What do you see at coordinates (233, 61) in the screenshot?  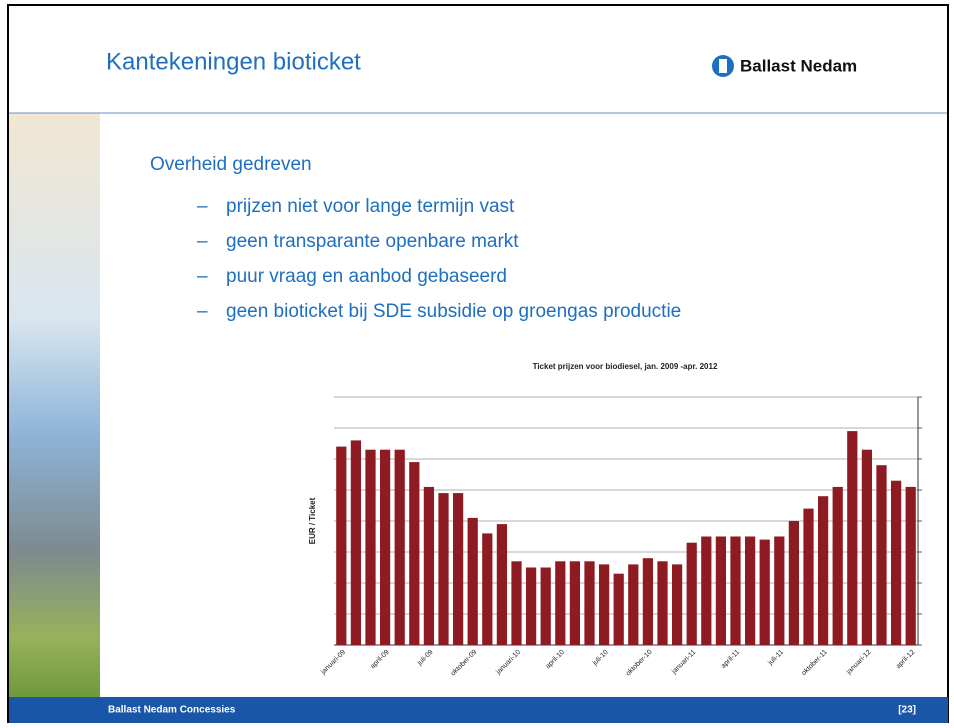 I see `slide-title: Kantekeningen bioticket` at bounding box center [233, 61].